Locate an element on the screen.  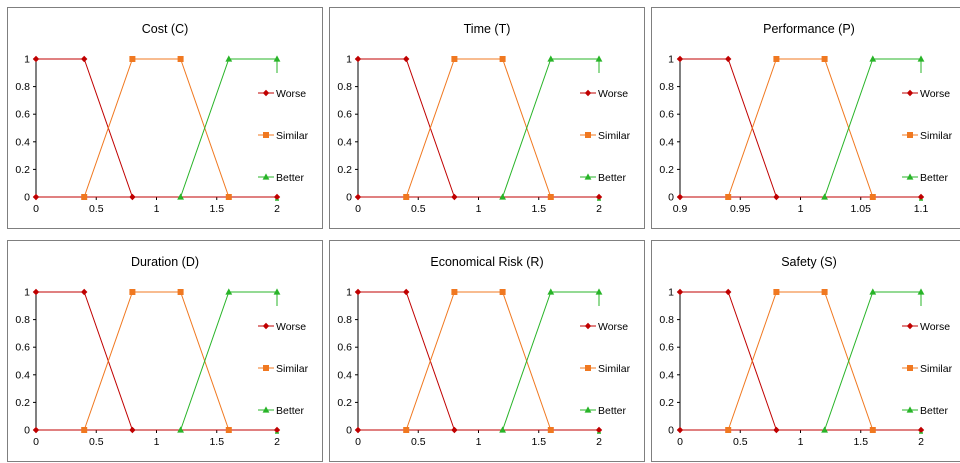
chart-title: Time (T) is located at coordinates (487, 29).